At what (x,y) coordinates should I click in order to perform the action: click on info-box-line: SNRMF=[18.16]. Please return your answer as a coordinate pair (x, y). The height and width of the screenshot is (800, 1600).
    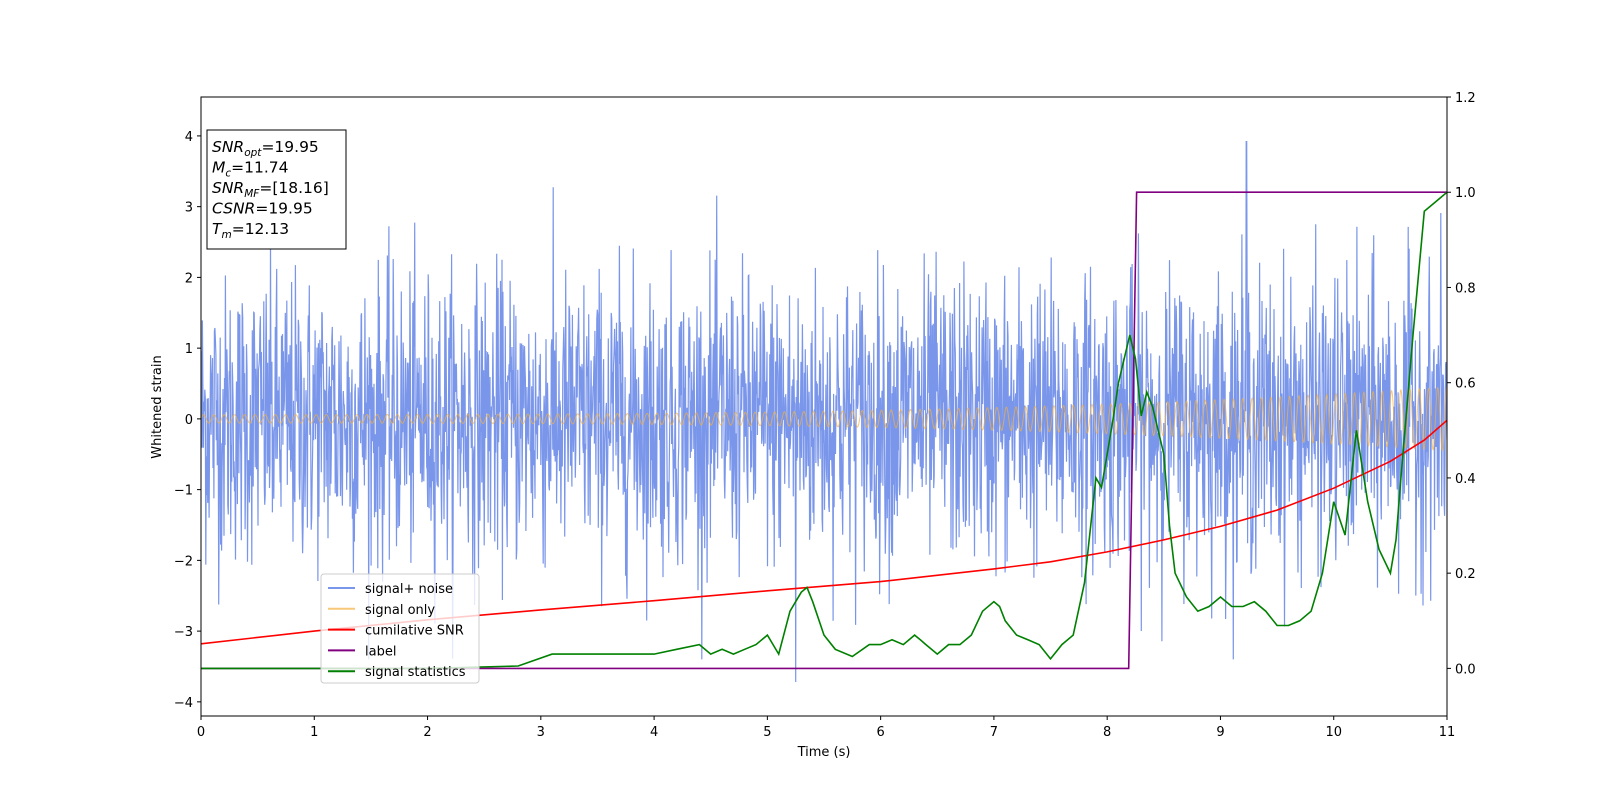
    Looking at the image, I should click on (270, 189).